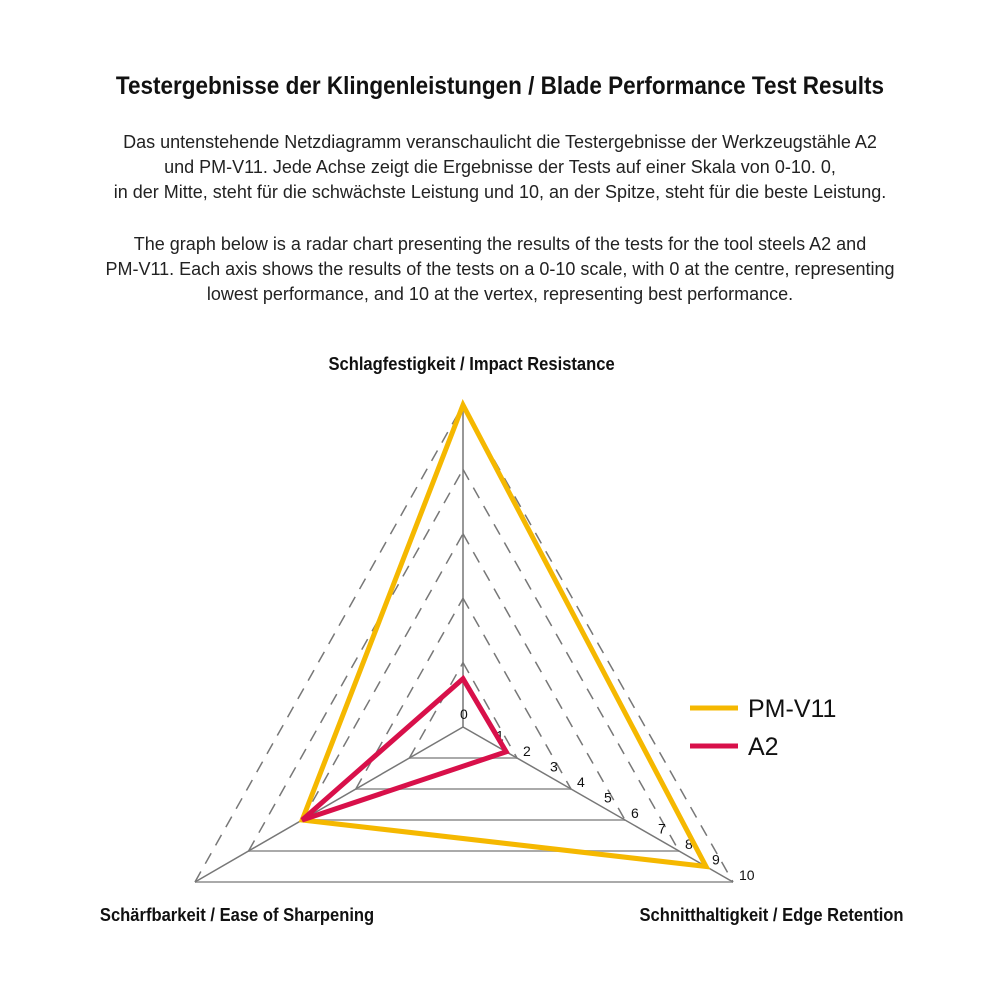  I want to click on tick-label: 3, so click(554, 767).